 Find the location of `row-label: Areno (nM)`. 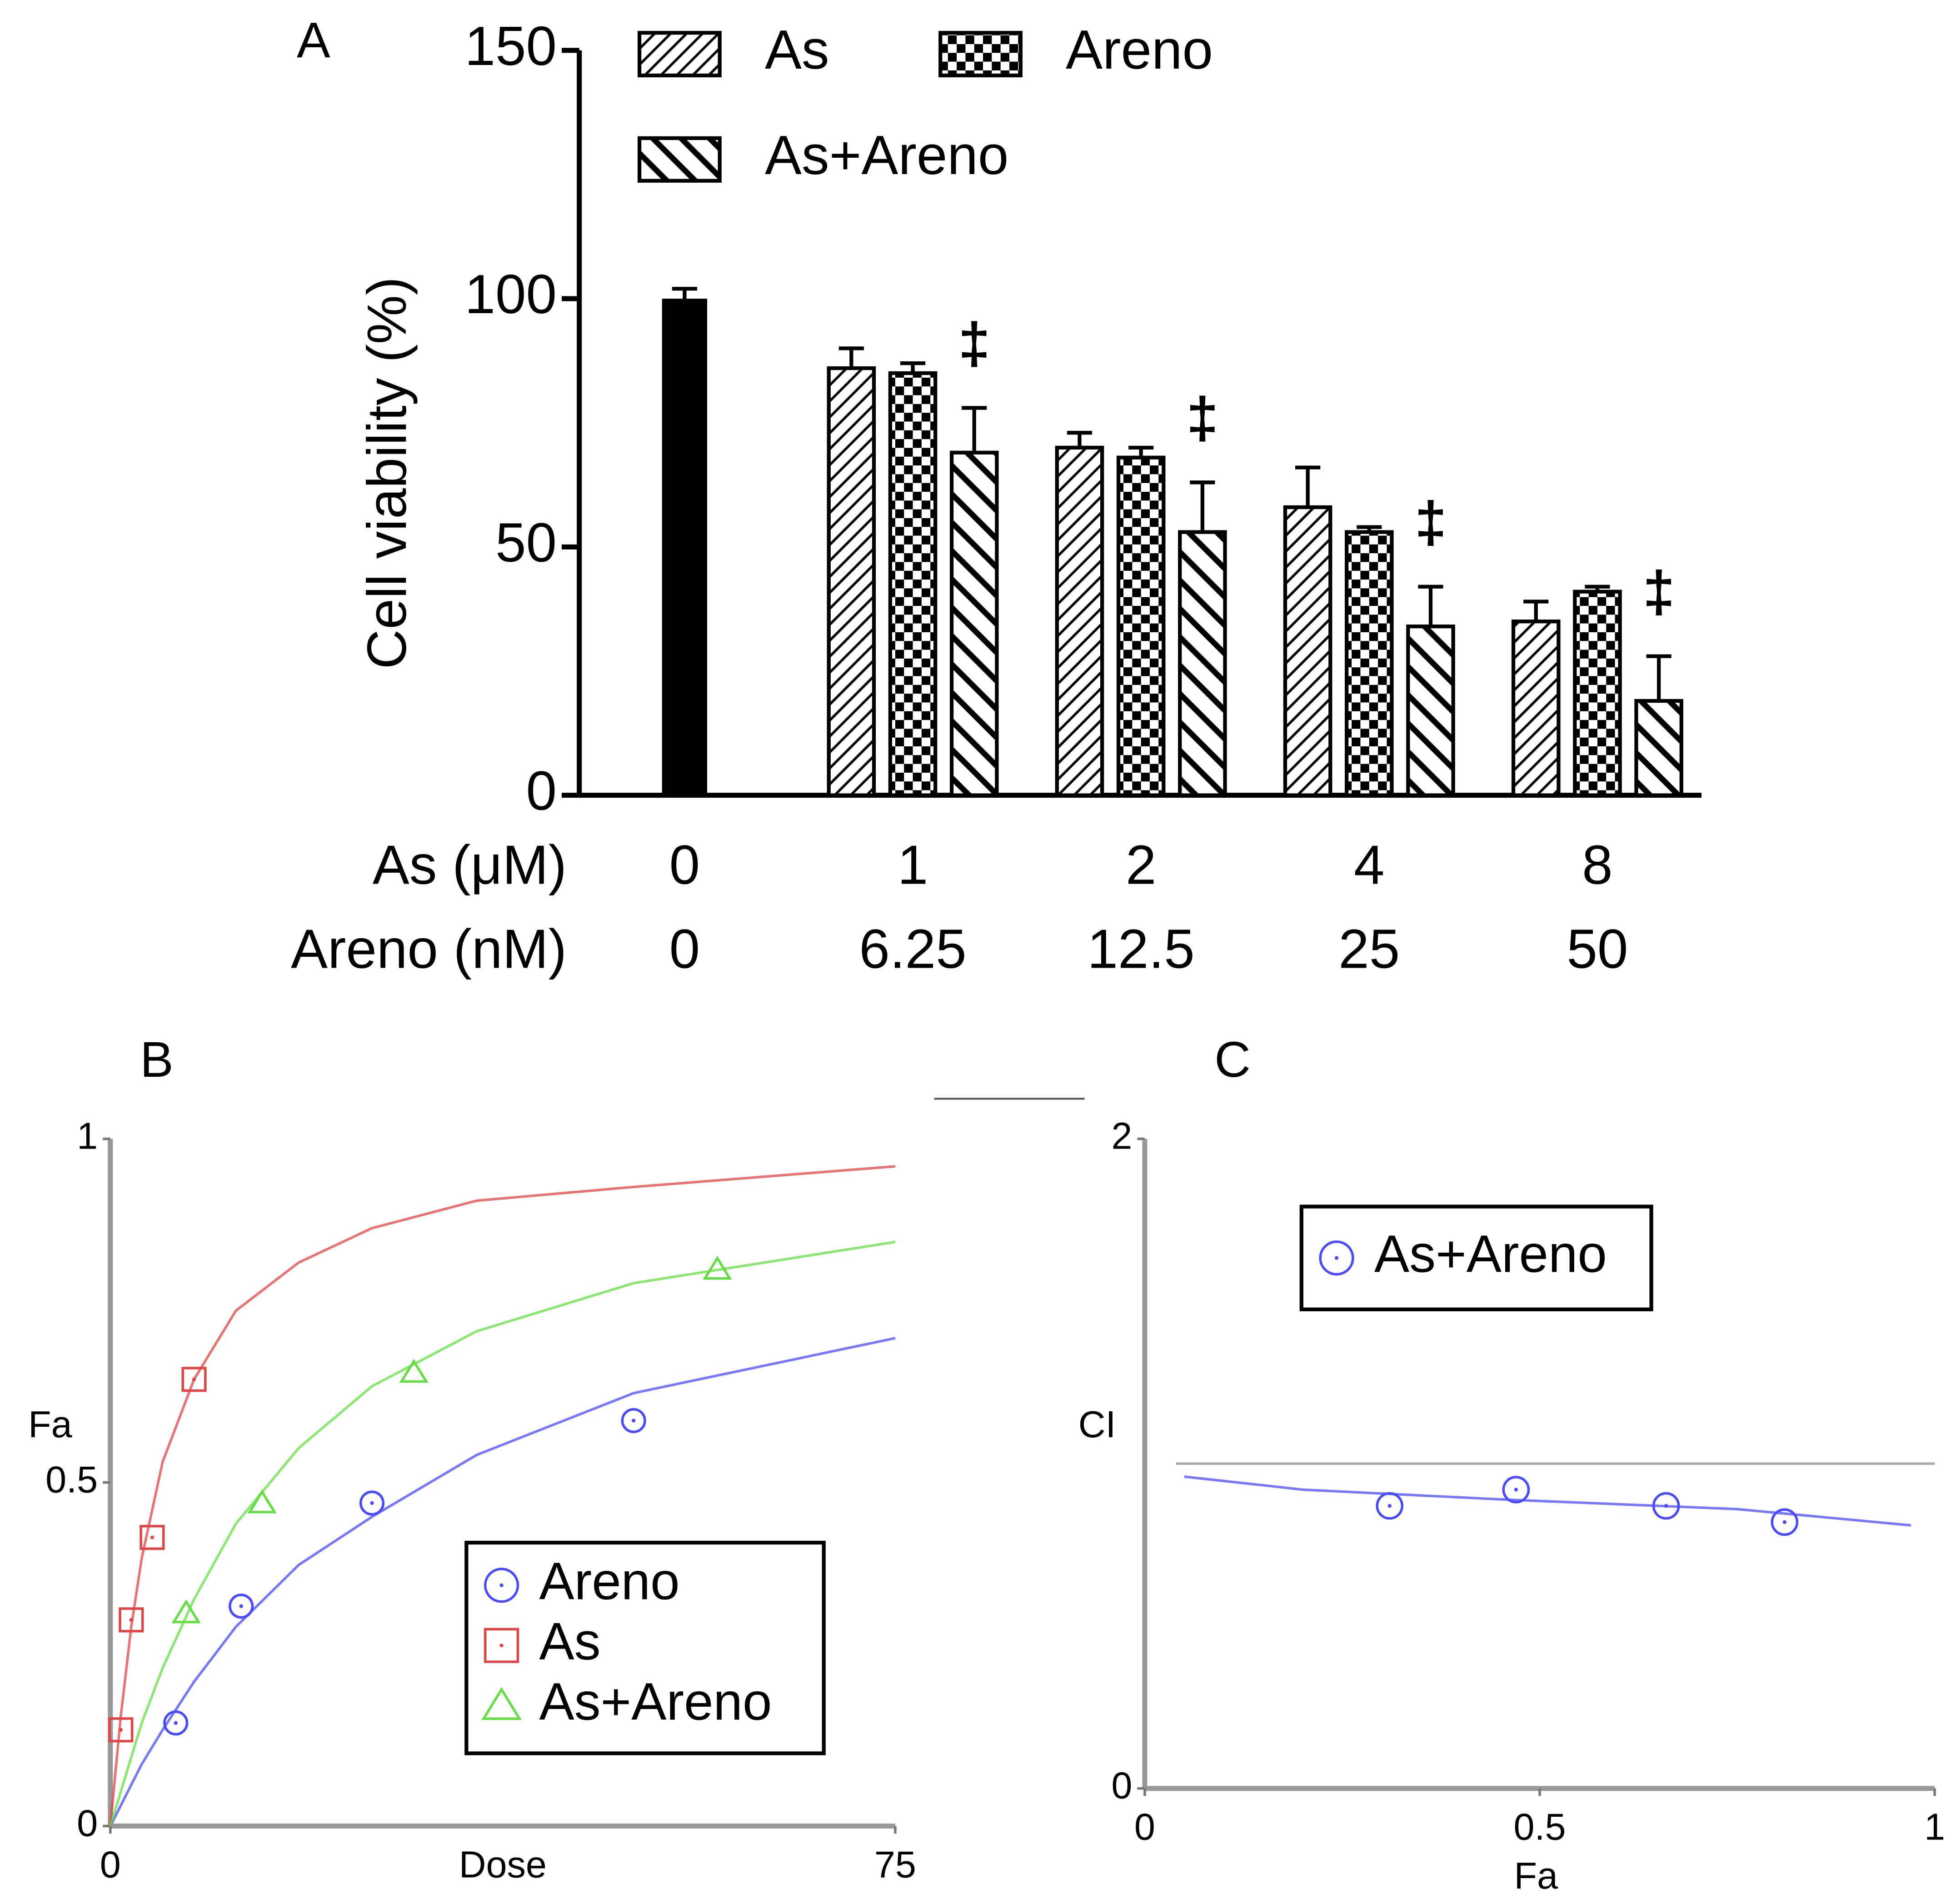

row-label: Areno (nM) is located at coordinates (429, 948).